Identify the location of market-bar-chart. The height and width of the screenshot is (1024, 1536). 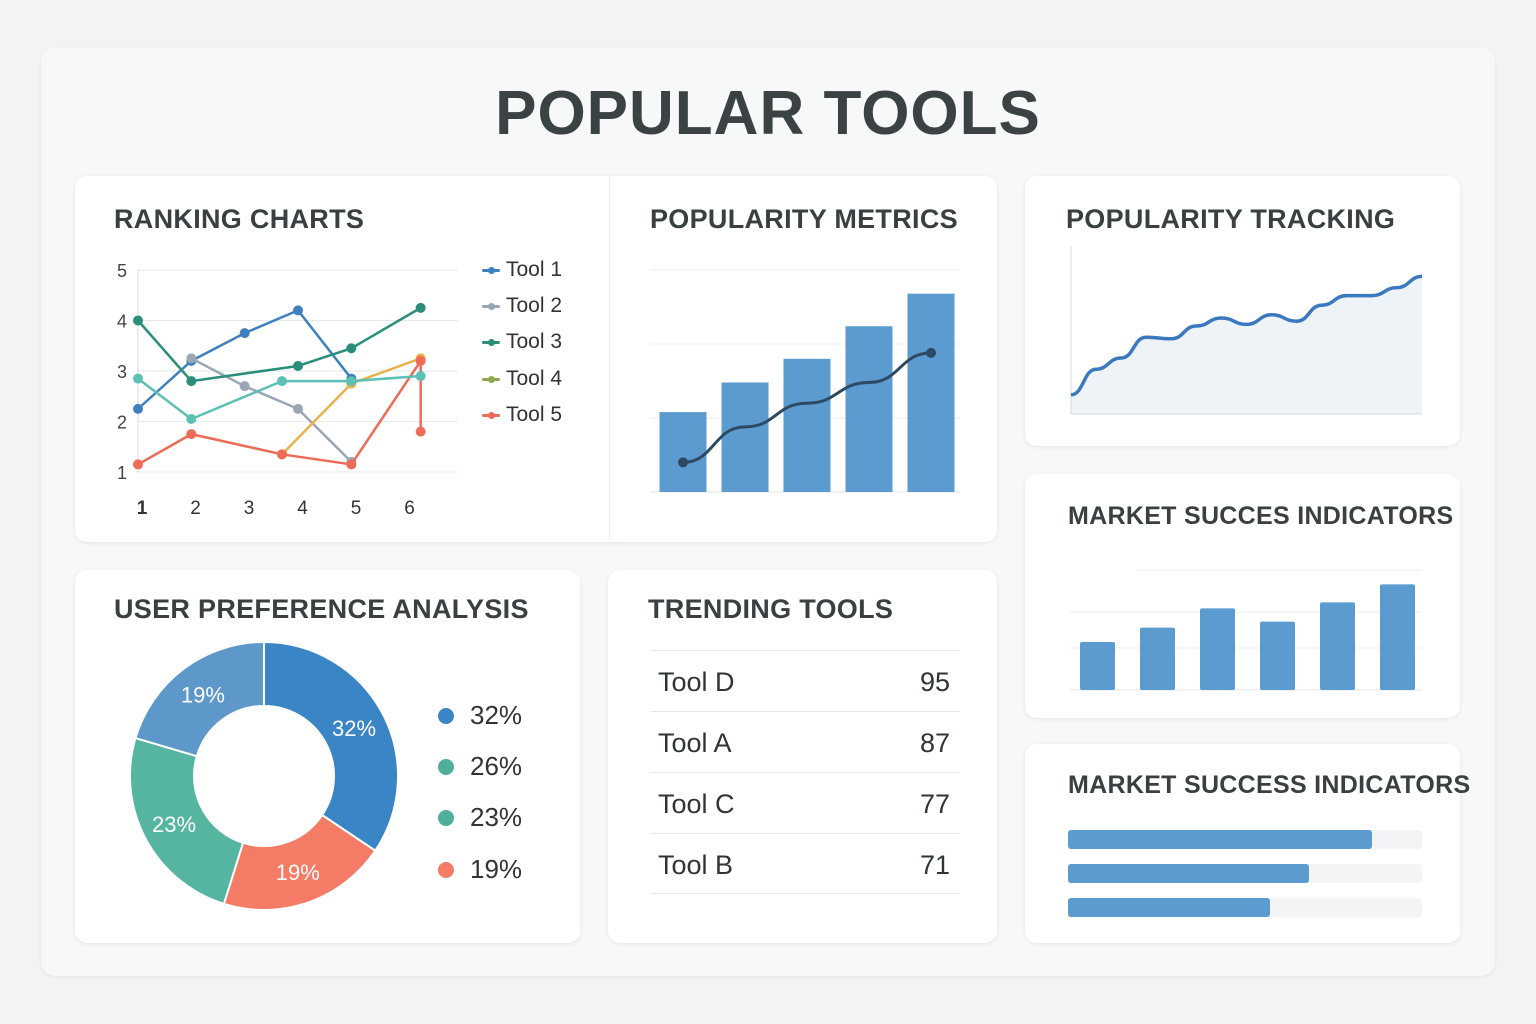
(1246, 630).